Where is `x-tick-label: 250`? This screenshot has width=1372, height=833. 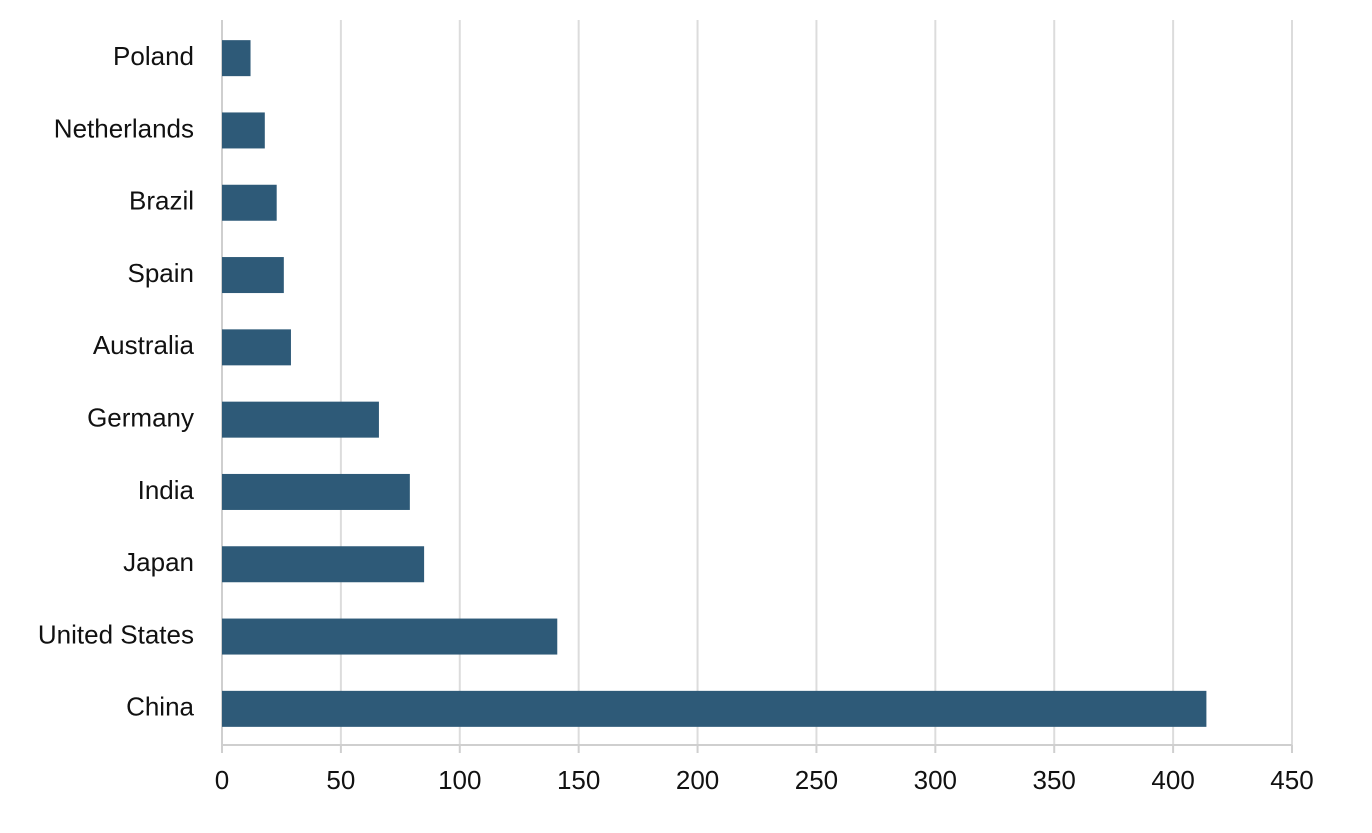
x-tick-label: 250 is located at coordinates (816, 780).